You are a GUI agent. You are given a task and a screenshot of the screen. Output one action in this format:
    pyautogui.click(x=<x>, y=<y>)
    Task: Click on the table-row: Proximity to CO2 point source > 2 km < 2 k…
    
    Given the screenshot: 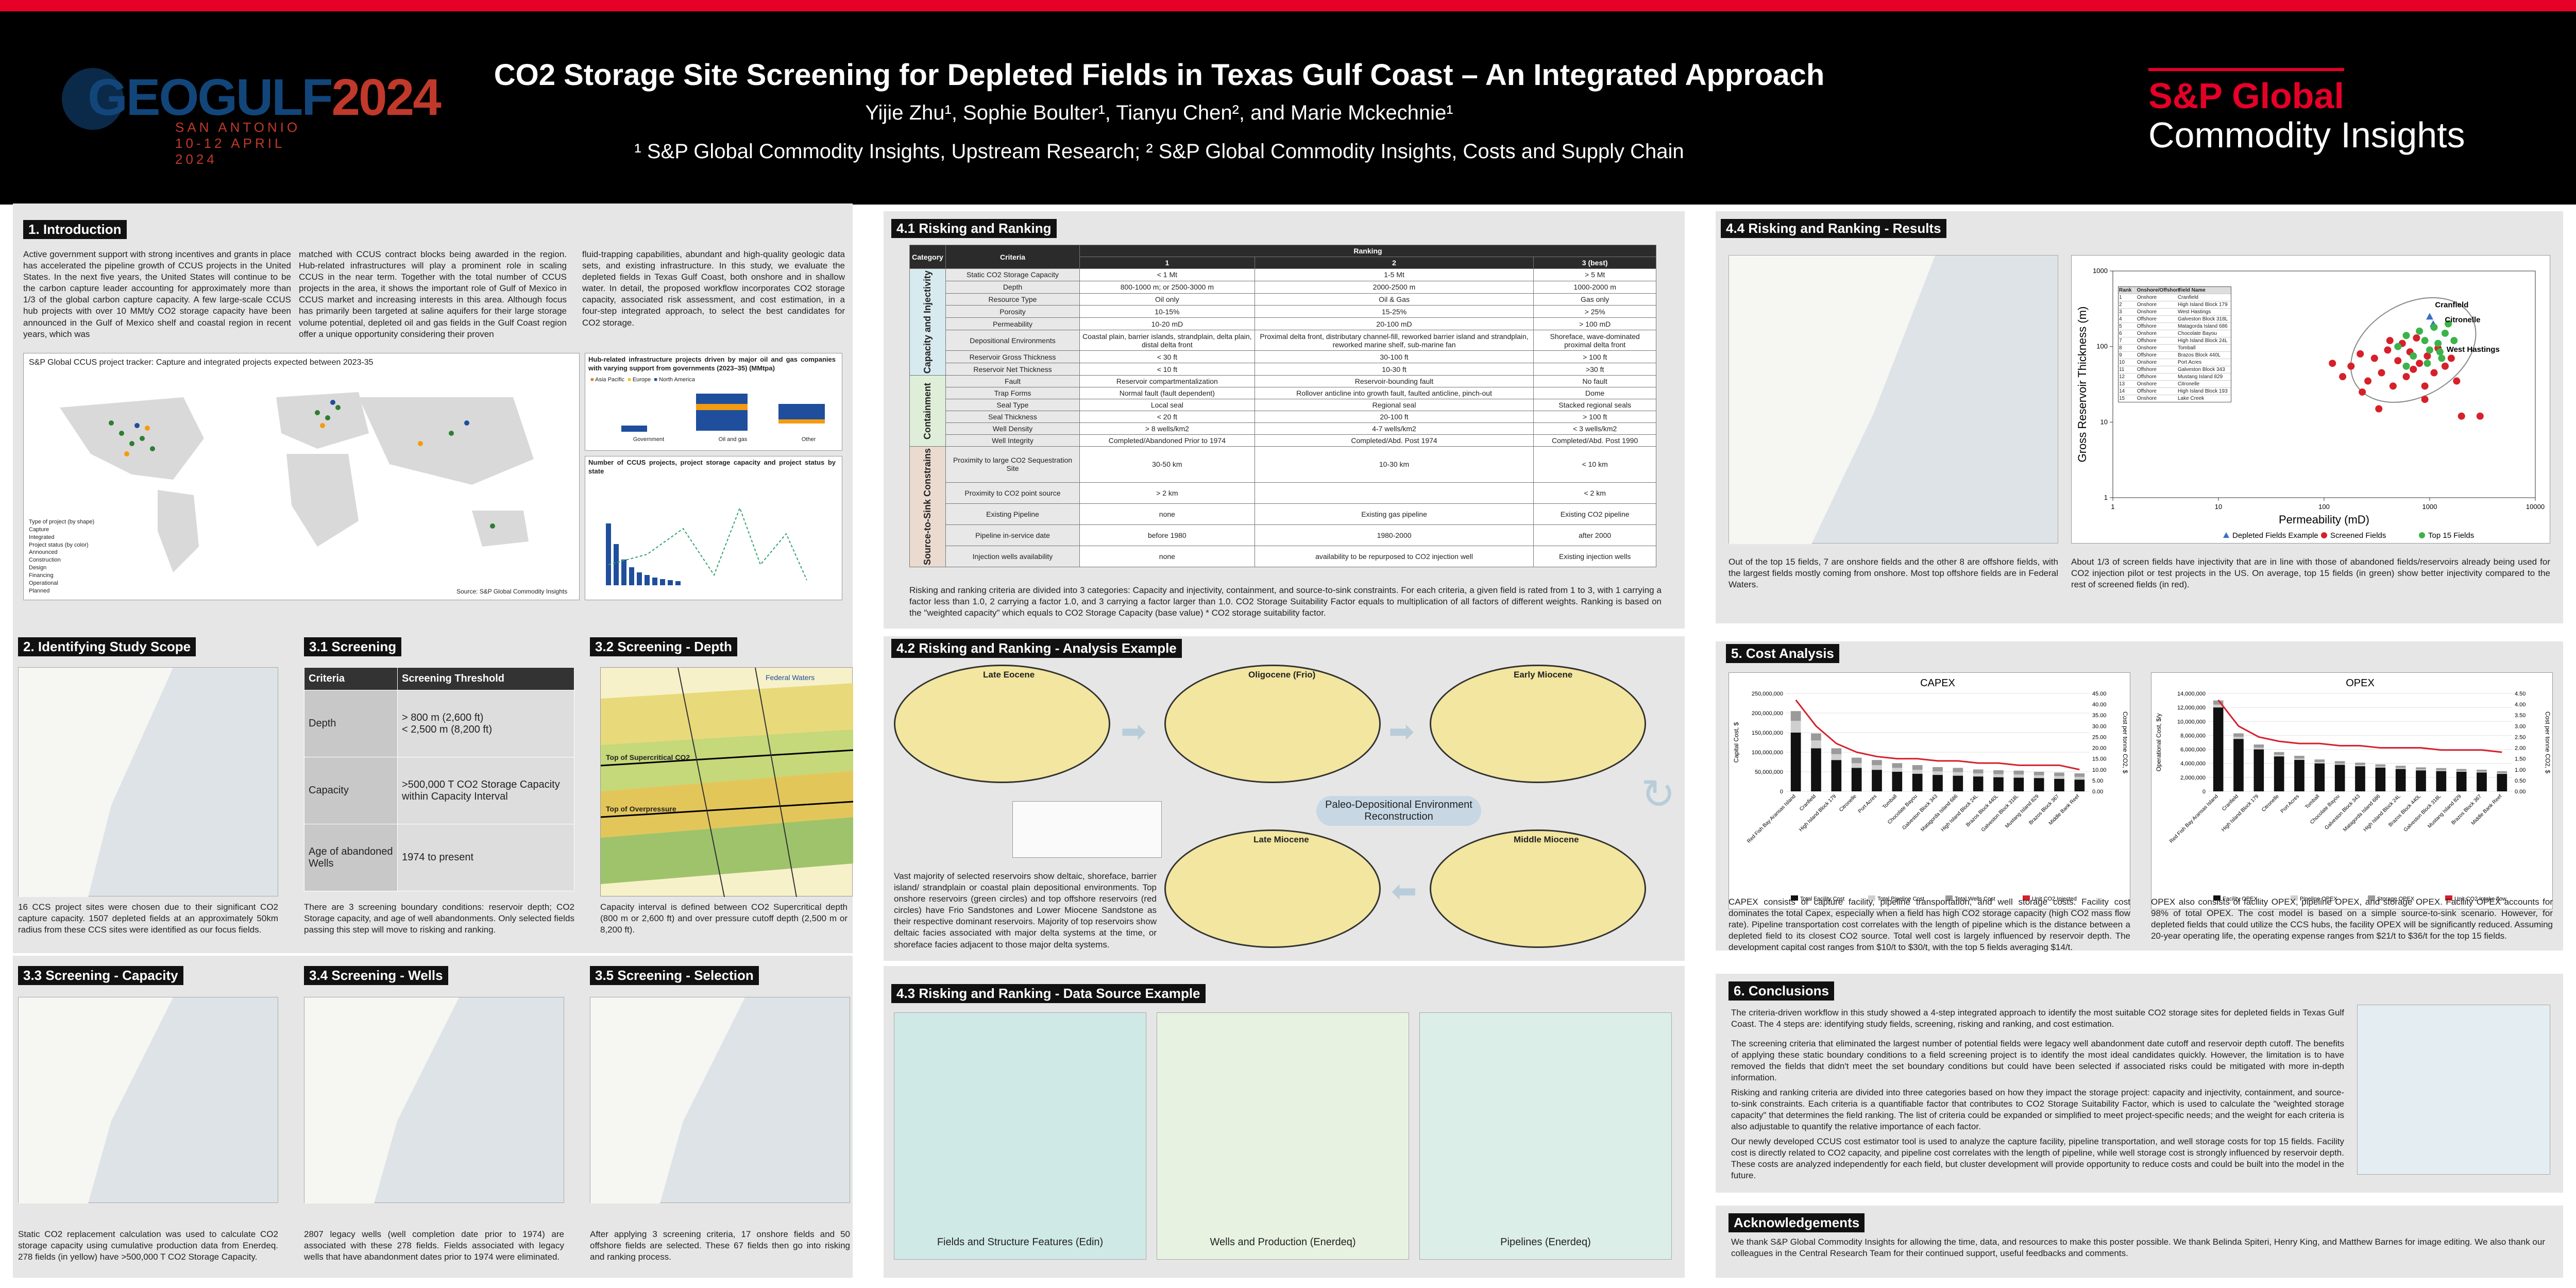 What is the action you would take?
    pyautogui.click(x=1283, y=493)
    